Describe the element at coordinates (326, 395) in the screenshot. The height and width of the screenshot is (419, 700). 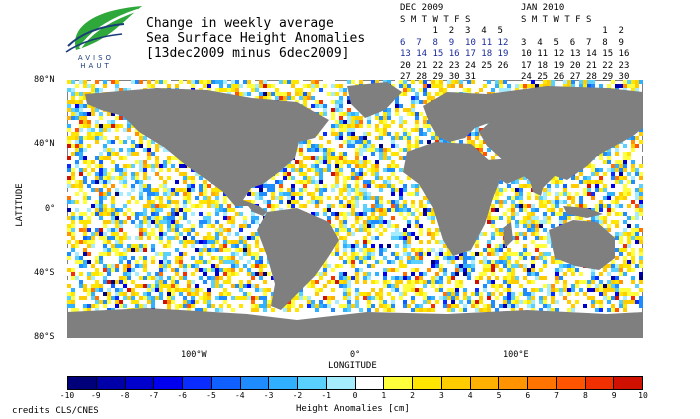
I see `colorbar-tick-label: -1` at that location.